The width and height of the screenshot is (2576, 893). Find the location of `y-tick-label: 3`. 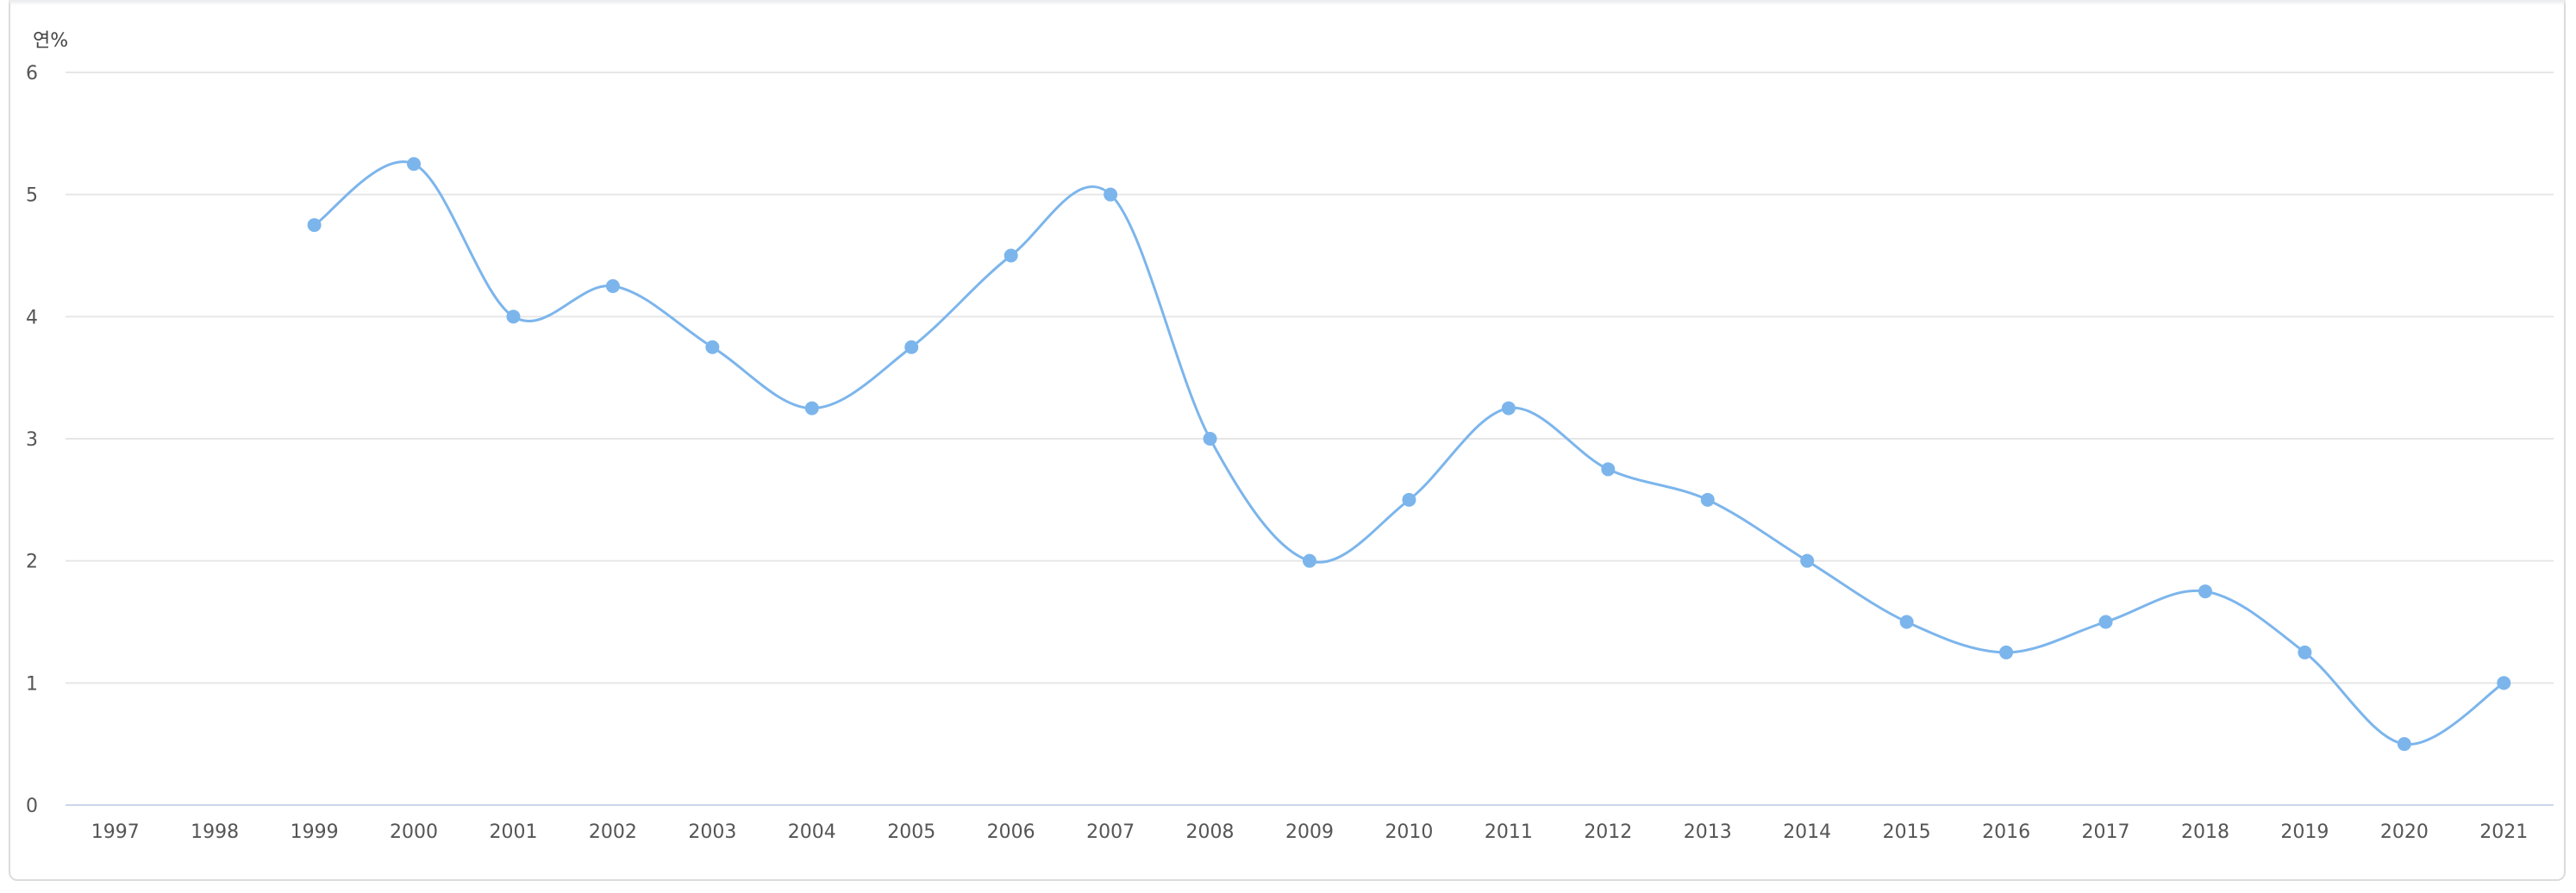

y-tick-label: 3 is located at coordinates (32, 440).